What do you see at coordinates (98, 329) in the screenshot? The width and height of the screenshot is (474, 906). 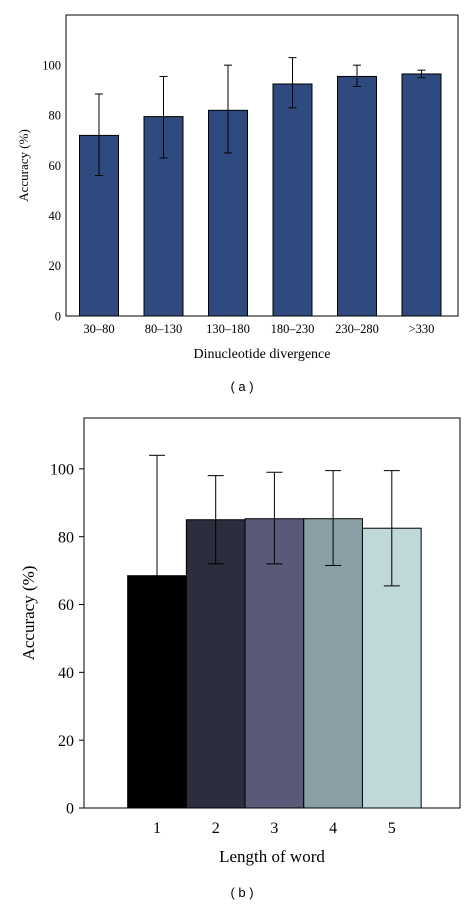 I see `x-tick-label: 30–80` at bounding box center [98, 329].